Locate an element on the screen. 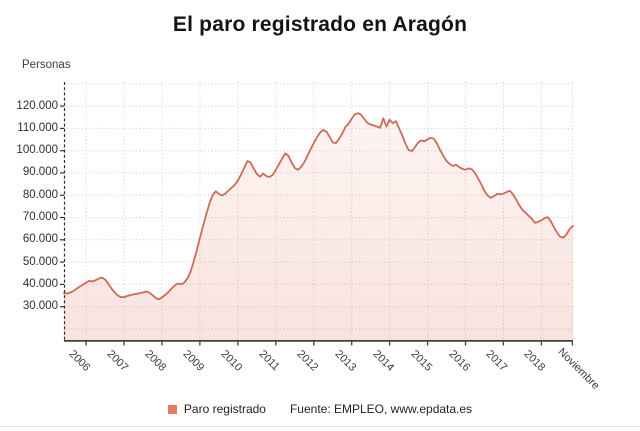 The height and width of the screenshot is (431, 640). x-tick-label: 2018 is located at coordinates (534, 361).